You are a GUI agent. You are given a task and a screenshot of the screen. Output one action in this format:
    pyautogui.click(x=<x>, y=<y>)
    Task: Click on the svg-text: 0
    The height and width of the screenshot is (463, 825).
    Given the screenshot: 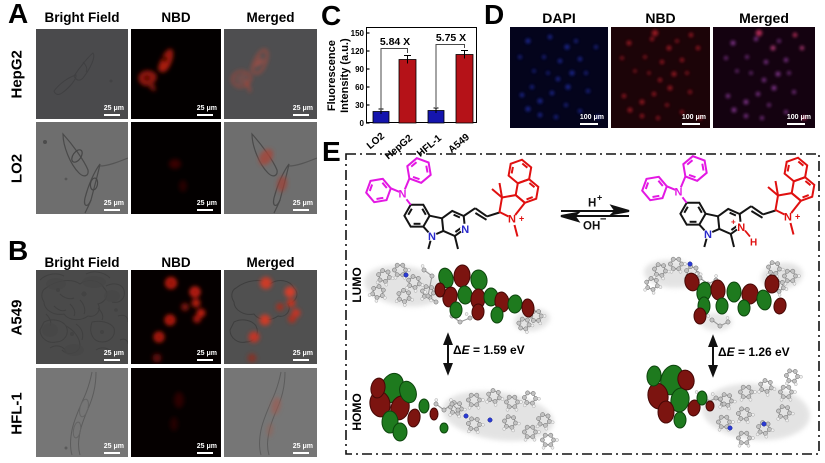 What is the action you would take?
    pyautogui.click(x=362, y=123)
    